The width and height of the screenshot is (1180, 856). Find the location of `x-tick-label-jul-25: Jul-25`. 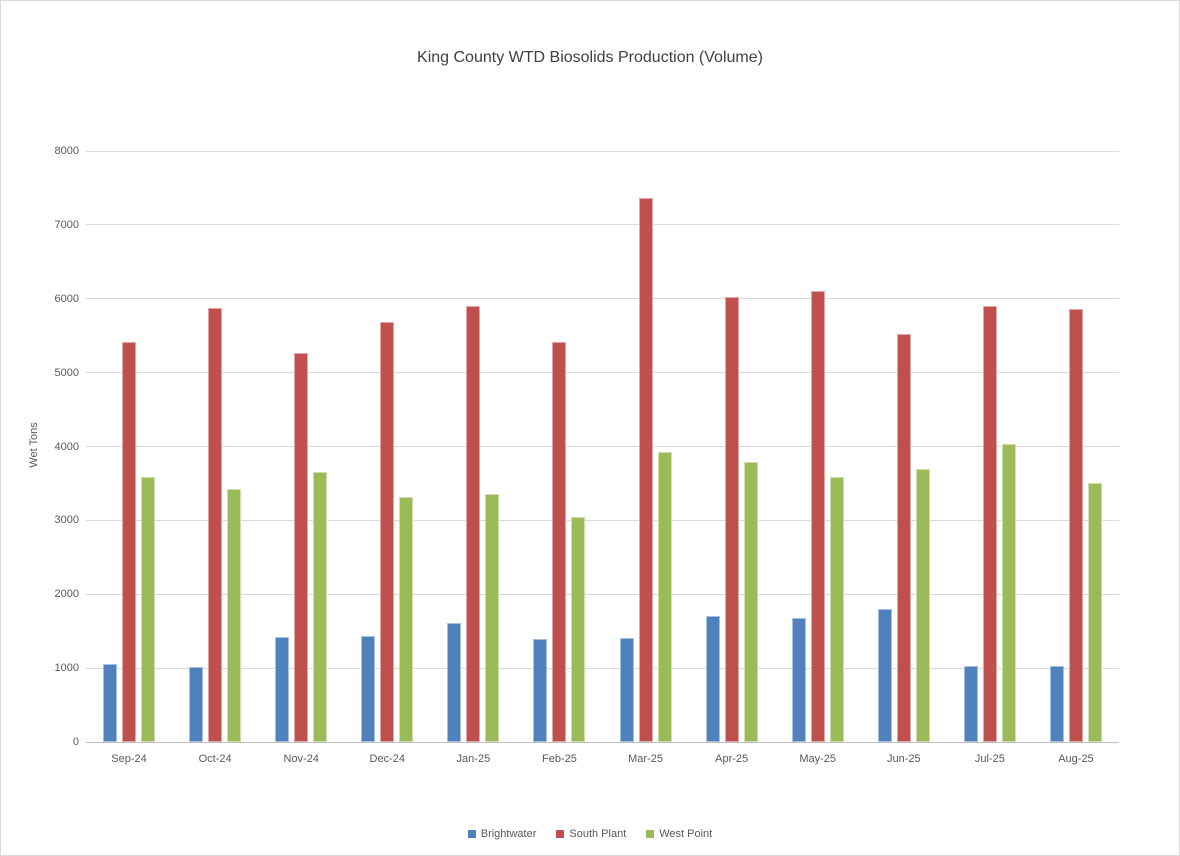

x-tick-label-jul-25: Jul-25 is located at coordinates (989, 759).